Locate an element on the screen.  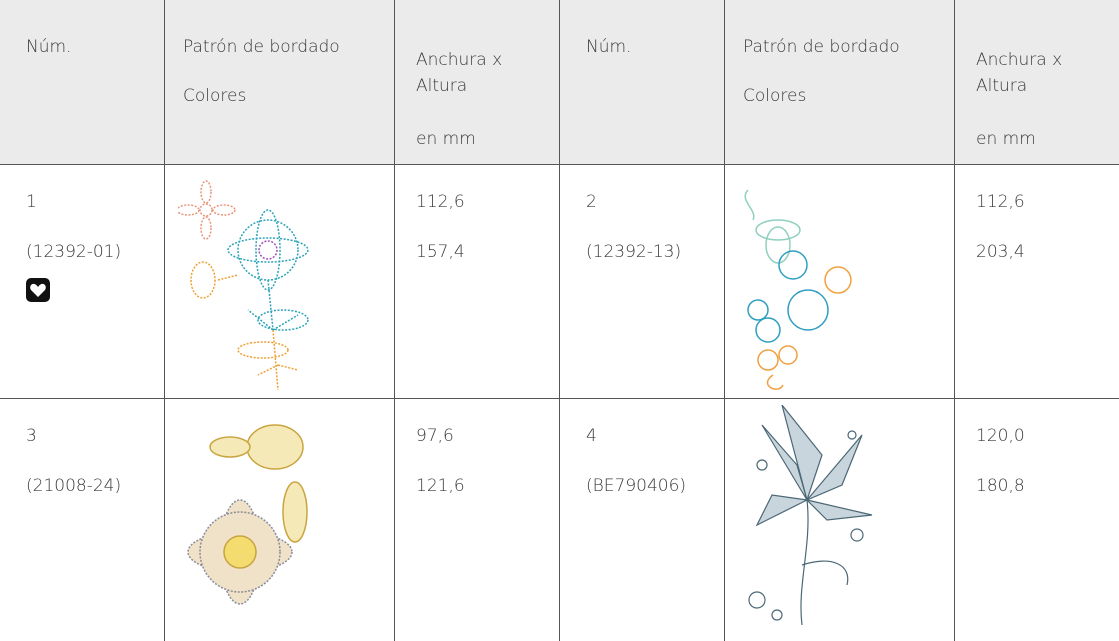
cell-text: 203,4 is located at coordinates (1000, 252).